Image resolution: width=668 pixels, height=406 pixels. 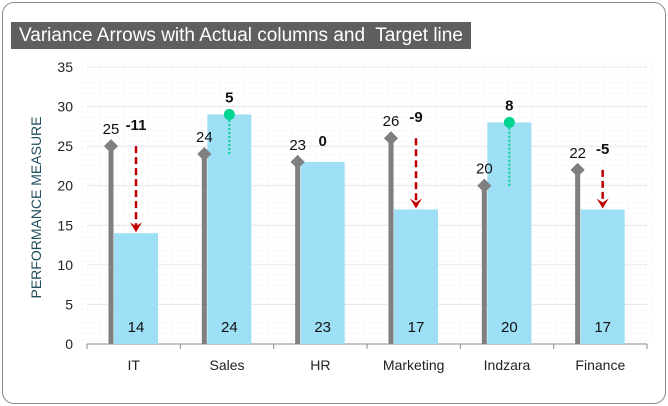 I want to click on y-tick-label: 30, so click(x=65, y=107).